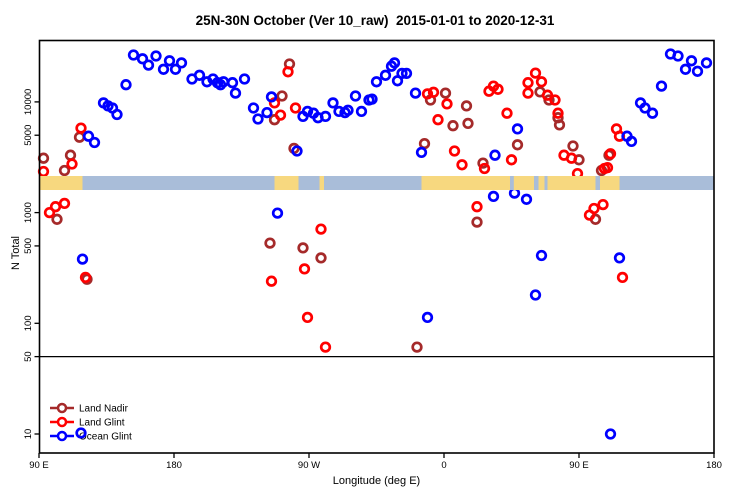 The image size is (750, 500). What do you see at coordinates (443, 465) in the screenshot?
I see `x-tick-label: 0` at bounding box center [443, 465].